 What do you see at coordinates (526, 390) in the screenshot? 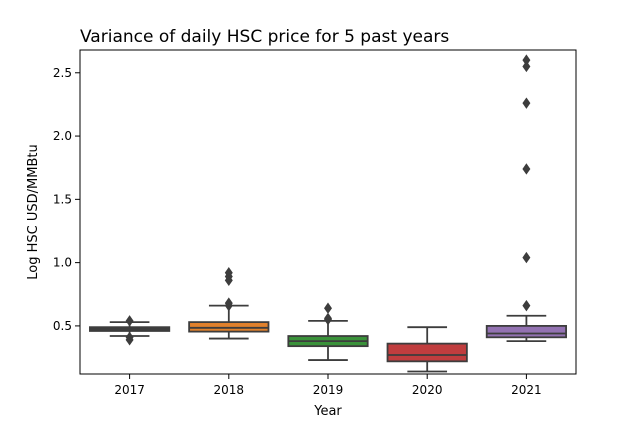
I see `x-tick-label: 2021` at bounding box center [526, 390].